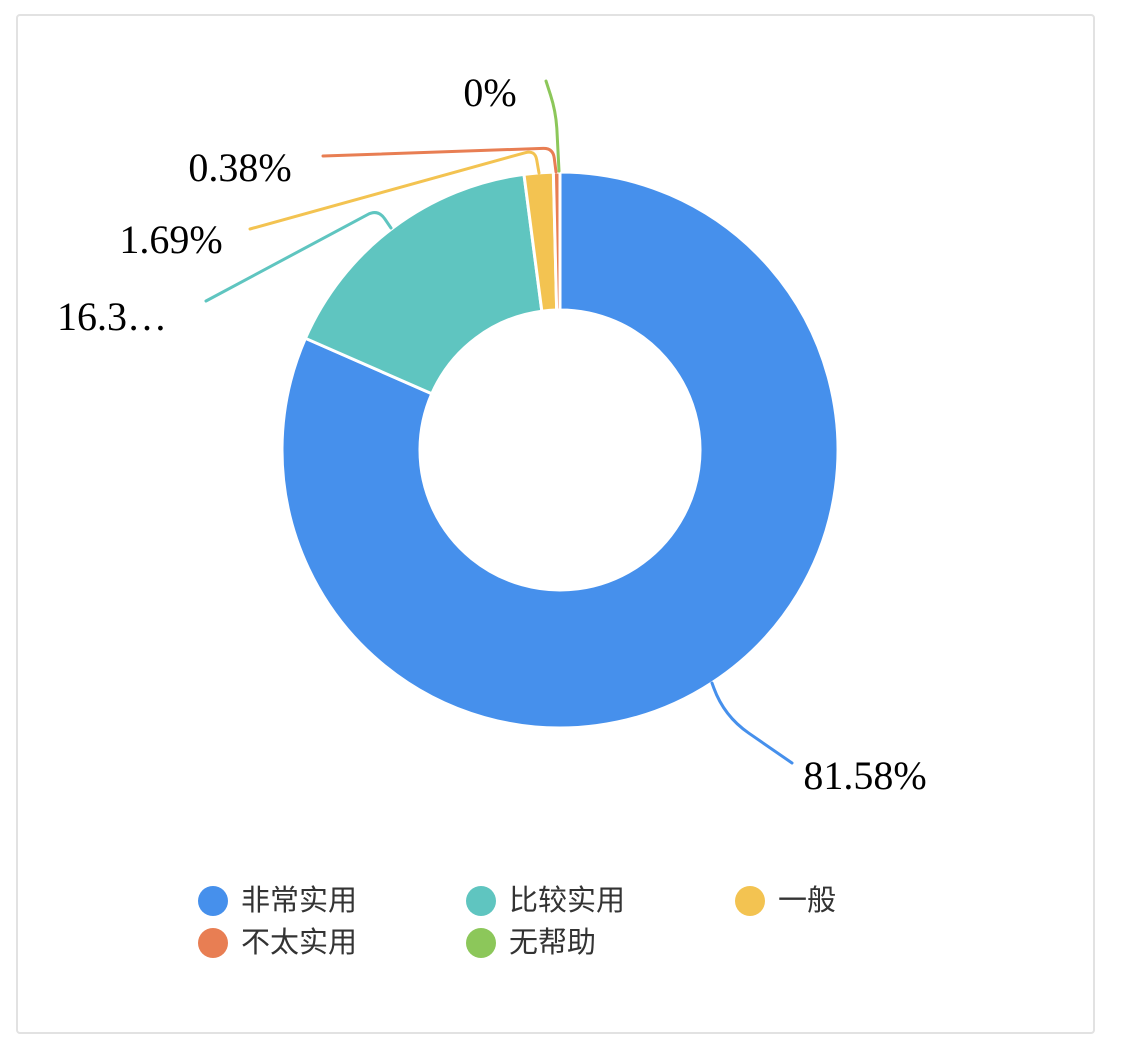  I want to click on legend-label: 一般, so click(807, 900).